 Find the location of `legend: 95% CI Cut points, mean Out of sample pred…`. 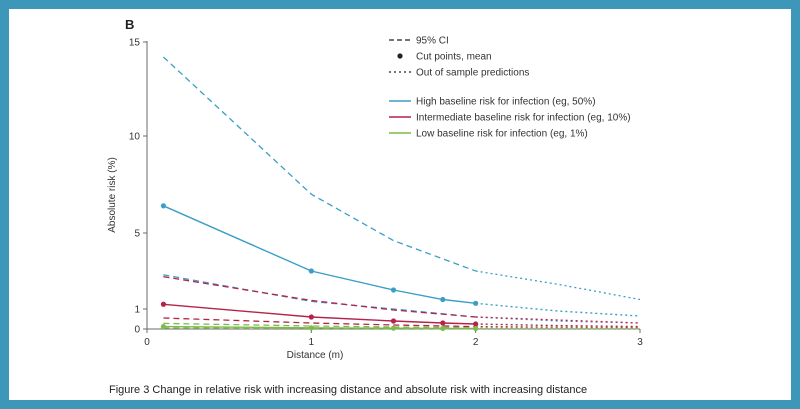

legend: 95% CI Cut points, mean Out of sample pred… is located at coordinates (510, 88).